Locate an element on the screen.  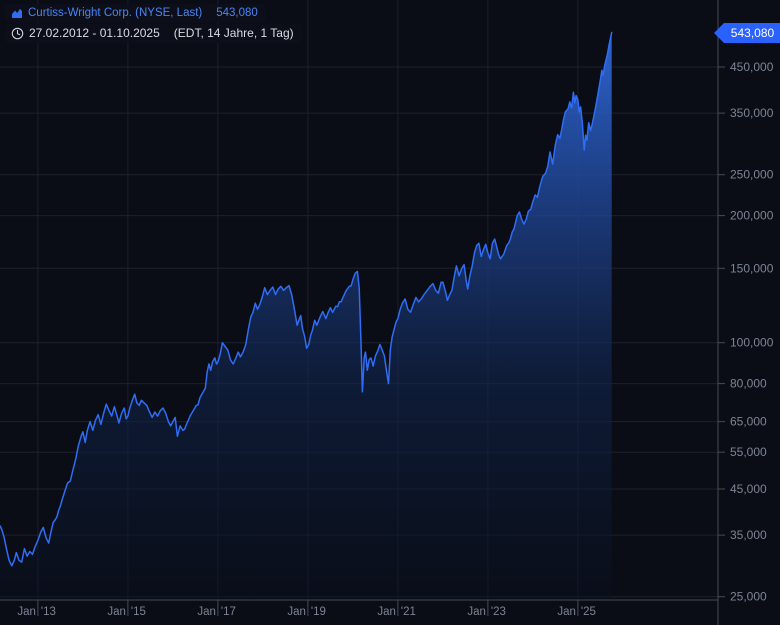
price-axis-label: 65,000 is located at coordinates (748, 422).